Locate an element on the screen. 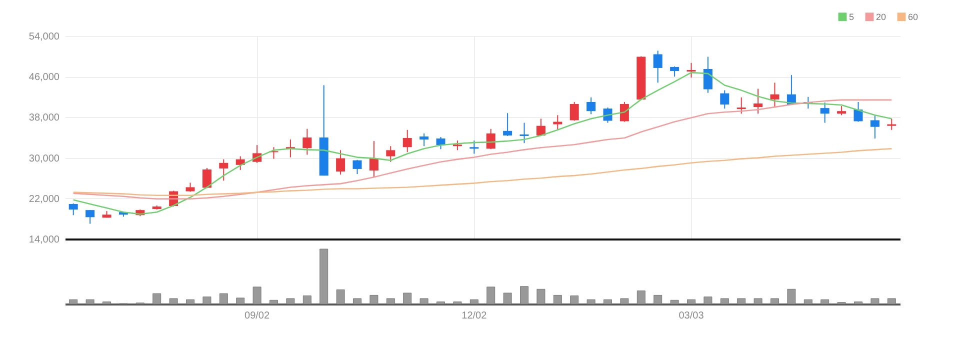 The width and height of the screenshot is (953, 343). y-tick-label: 38,000 is located at coordinates (44, 118).